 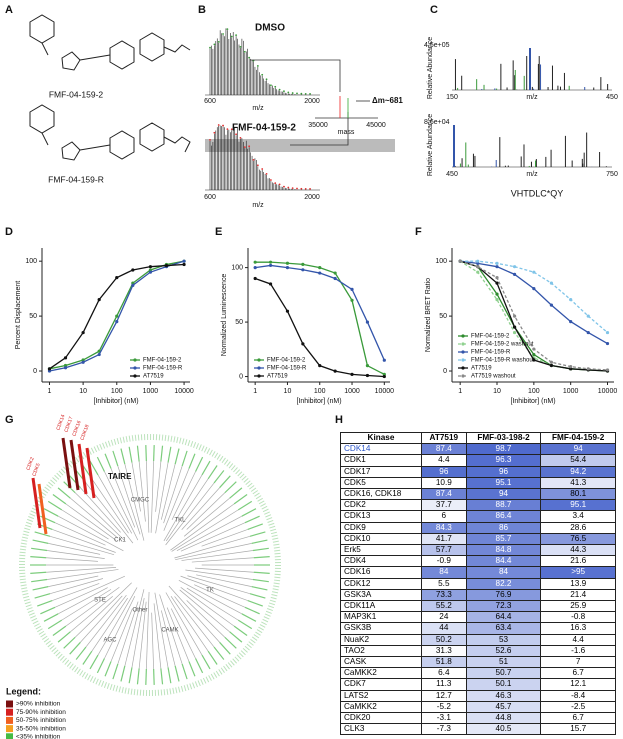 I want to click on kinase-cell: CDK16, so click(x=381, y=572).